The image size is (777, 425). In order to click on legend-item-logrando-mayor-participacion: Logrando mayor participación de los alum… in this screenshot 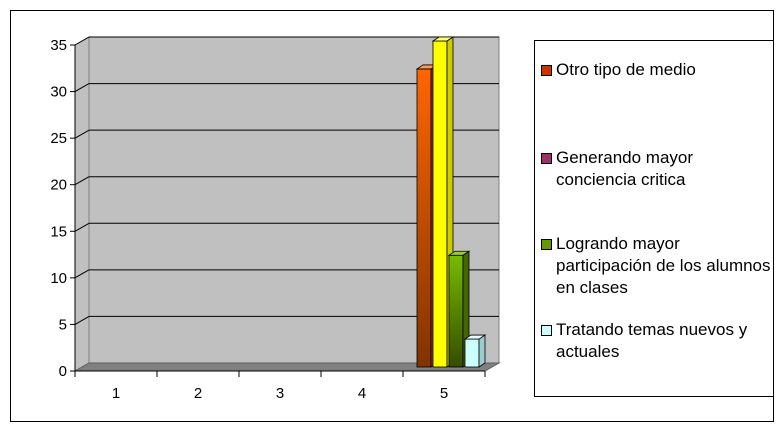, I will do `click(656, 266)`.